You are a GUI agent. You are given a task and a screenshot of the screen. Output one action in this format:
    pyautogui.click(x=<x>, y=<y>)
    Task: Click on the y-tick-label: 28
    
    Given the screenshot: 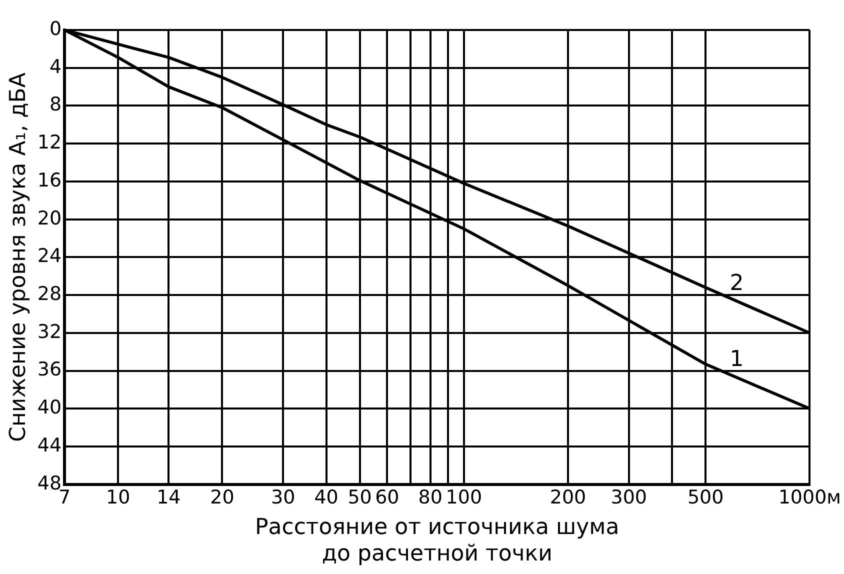 What is the action you would take?
    pyautogui.click(x=49, y=294)
    